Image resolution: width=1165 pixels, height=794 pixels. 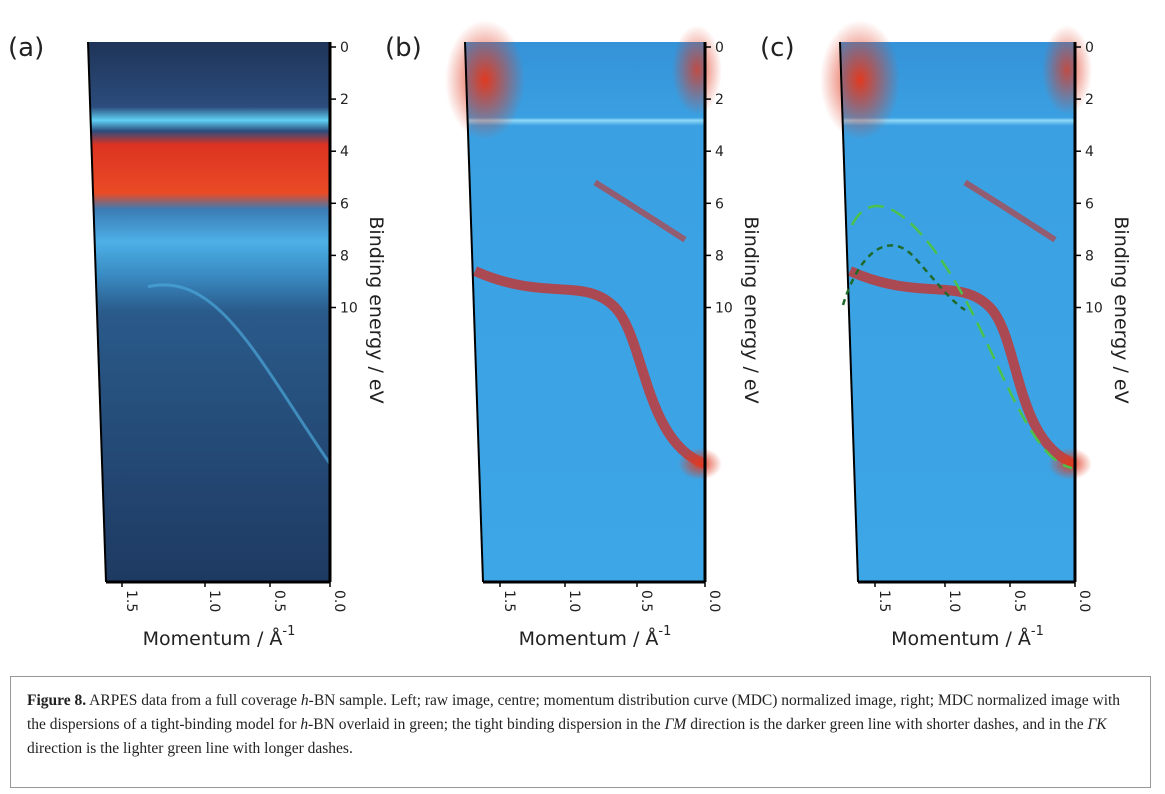 What do you see at coordinates (675, 724) in the screenshot?
I see `caption-text: ΓM` at bounding box center [675, 724].